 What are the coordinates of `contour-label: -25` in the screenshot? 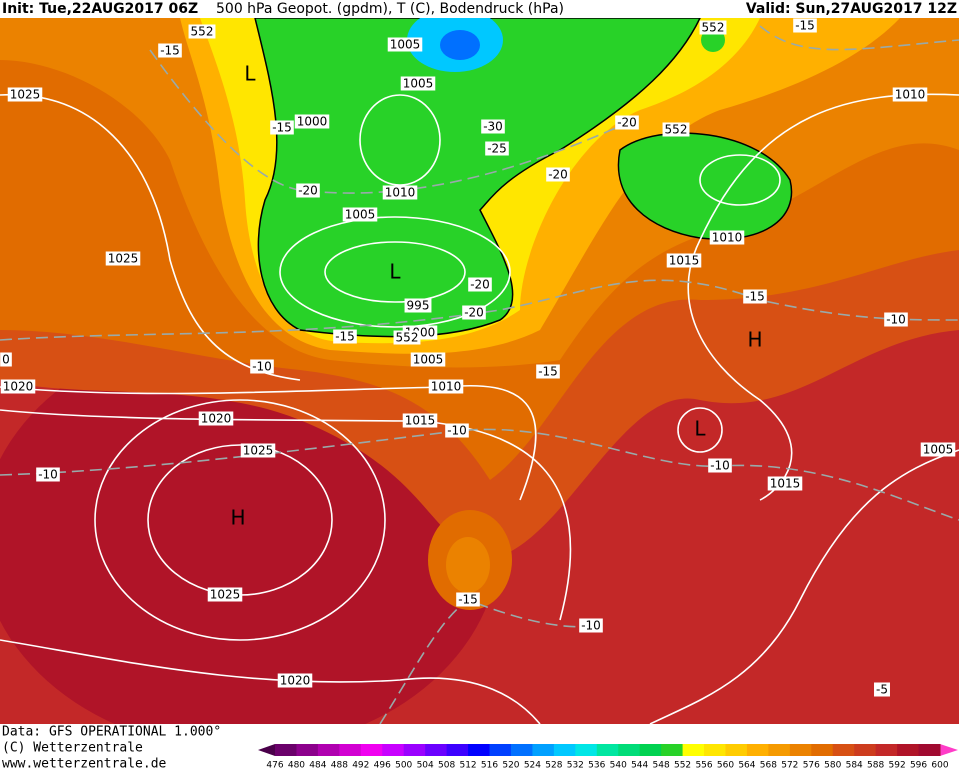 It's located at (497, 149).